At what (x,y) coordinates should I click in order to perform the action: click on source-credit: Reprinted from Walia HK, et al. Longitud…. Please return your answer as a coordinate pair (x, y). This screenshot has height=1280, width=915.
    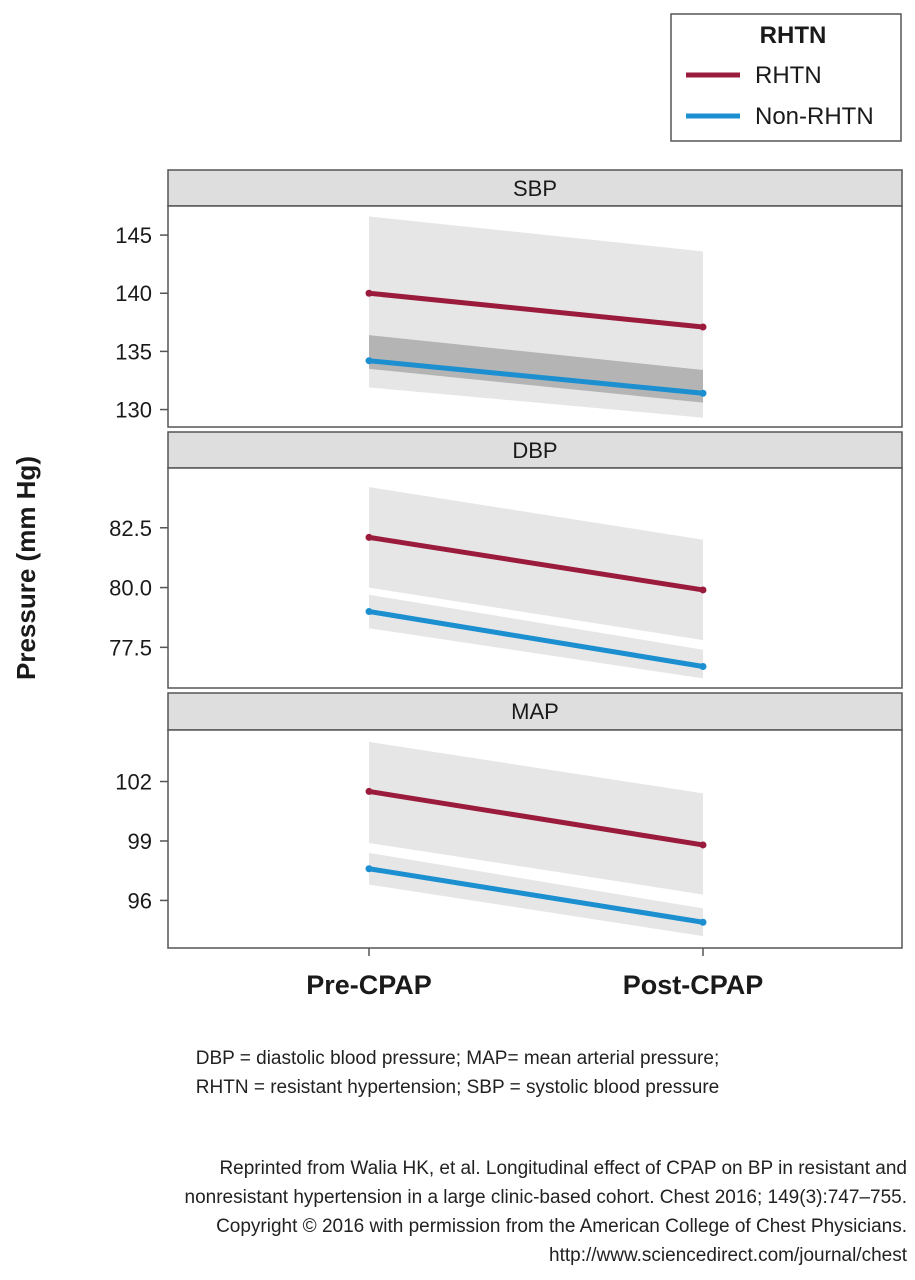
    Looking at the image, I should click on (467, 1212).